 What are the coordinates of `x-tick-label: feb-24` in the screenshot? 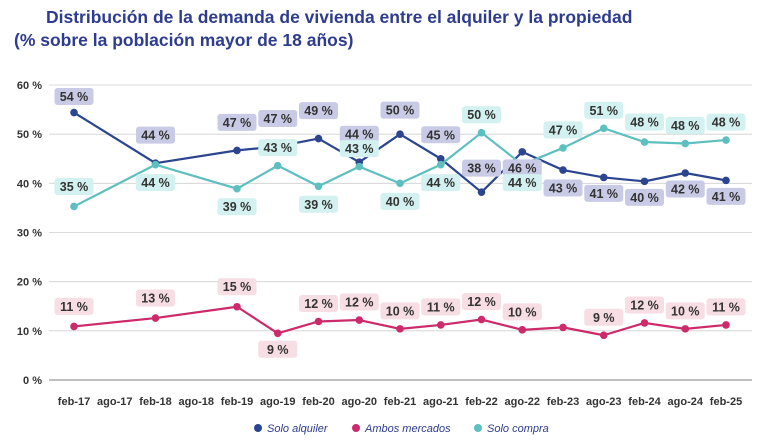 It's located at (644, 402).